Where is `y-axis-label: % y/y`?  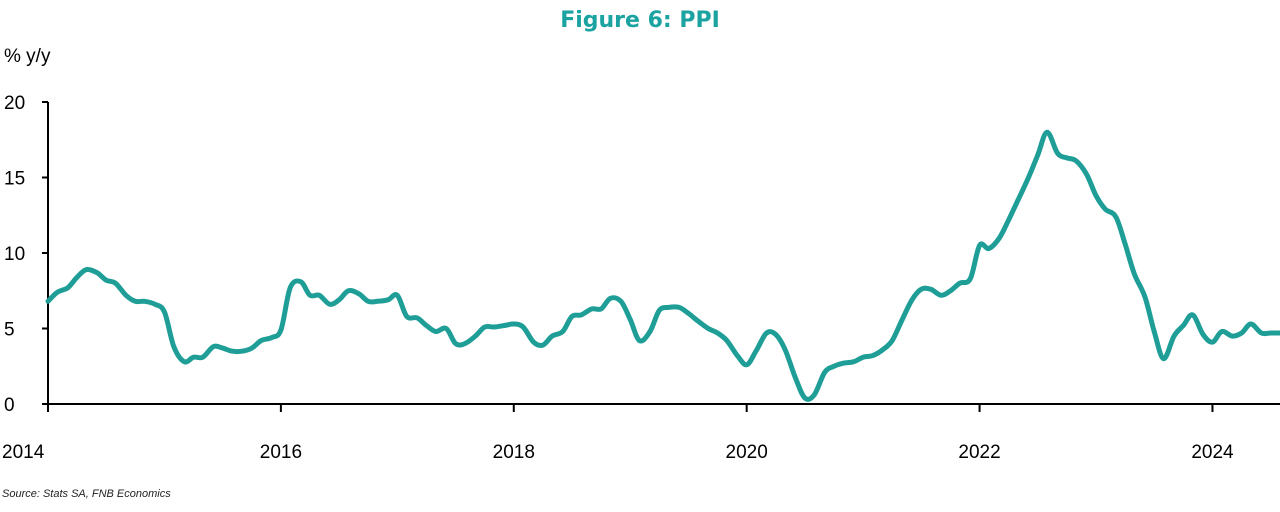 y-axis-label: % y/y is located at coordinates (27, 56).